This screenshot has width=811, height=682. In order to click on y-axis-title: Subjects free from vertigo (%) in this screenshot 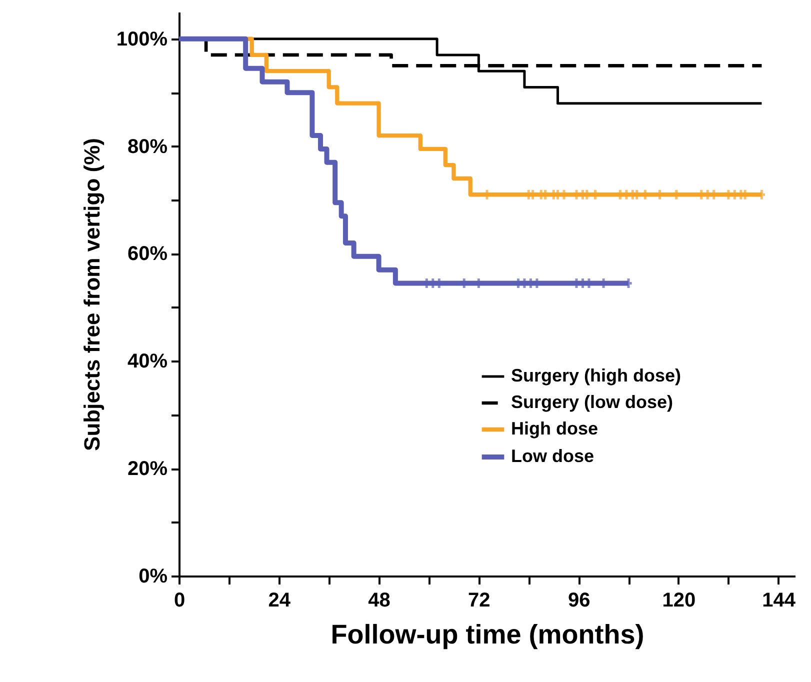, I will do `click(91, 294)`.